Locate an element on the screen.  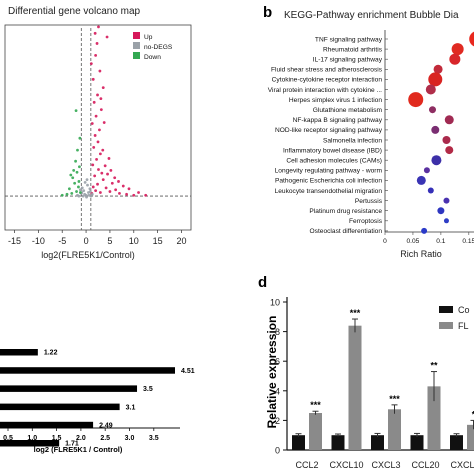
panel-b-letter: b is located at coordinates (267, 12).